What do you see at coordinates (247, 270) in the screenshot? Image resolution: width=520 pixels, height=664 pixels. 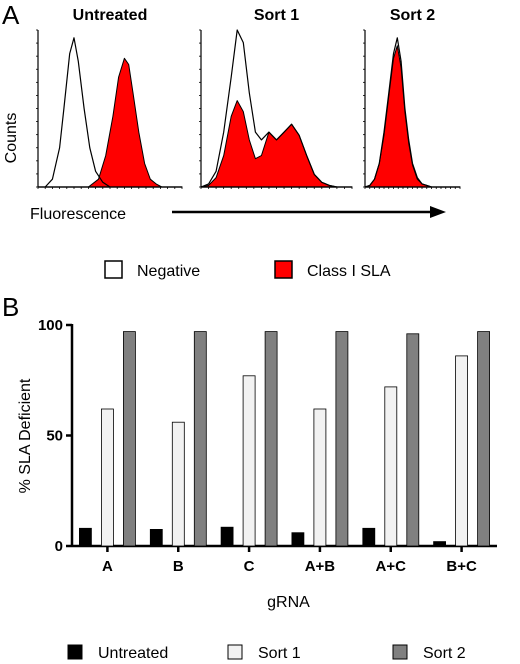 I see `panel-a-legend: Negative Class I SLA` at bounding box center [247, 270].